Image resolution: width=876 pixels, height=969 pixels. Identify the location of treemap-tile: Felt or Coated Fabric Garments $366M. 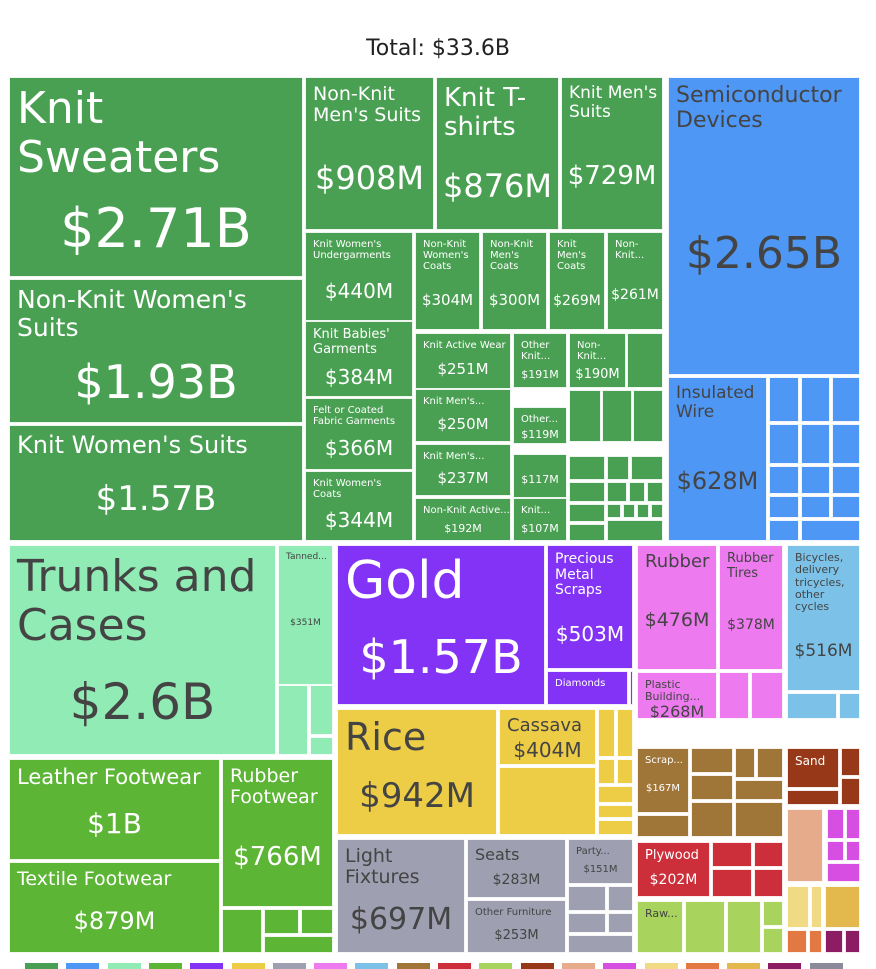
(359, 434).